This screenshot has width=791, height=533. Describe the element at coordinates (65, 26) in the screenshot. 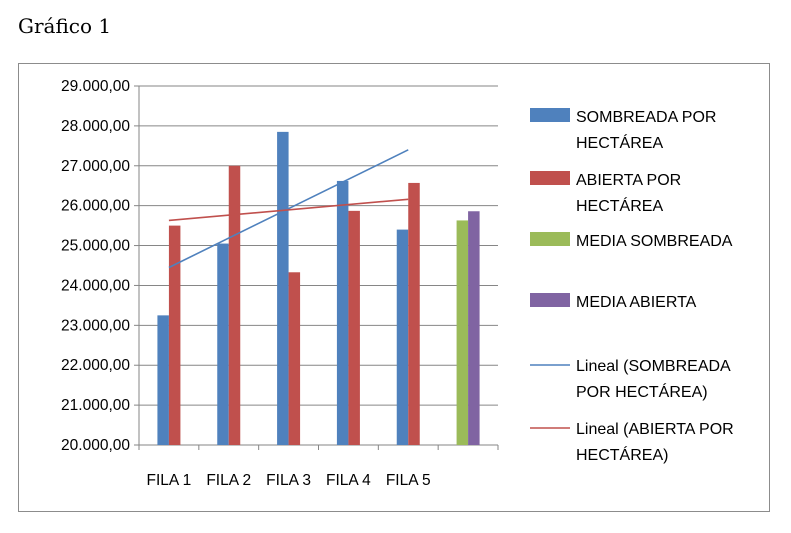

I see `chart-caption: Gráfico 1` at that location.